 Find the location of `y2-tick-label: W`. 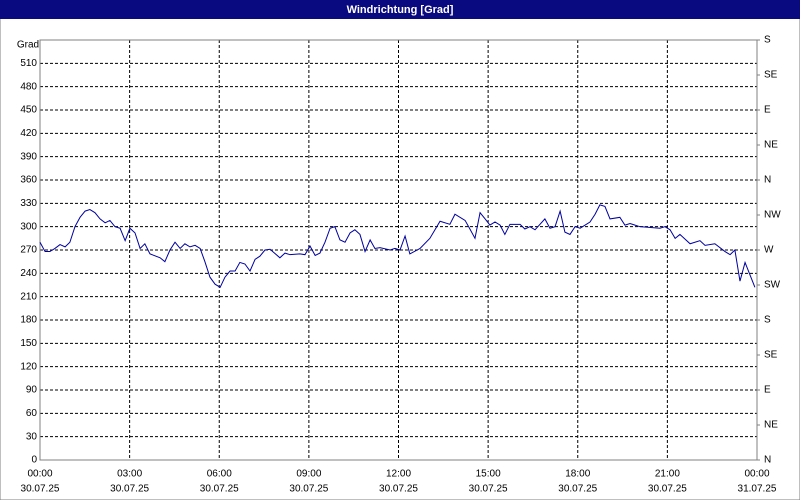

y2-tick-label: W is located at coordinates (769, 250).